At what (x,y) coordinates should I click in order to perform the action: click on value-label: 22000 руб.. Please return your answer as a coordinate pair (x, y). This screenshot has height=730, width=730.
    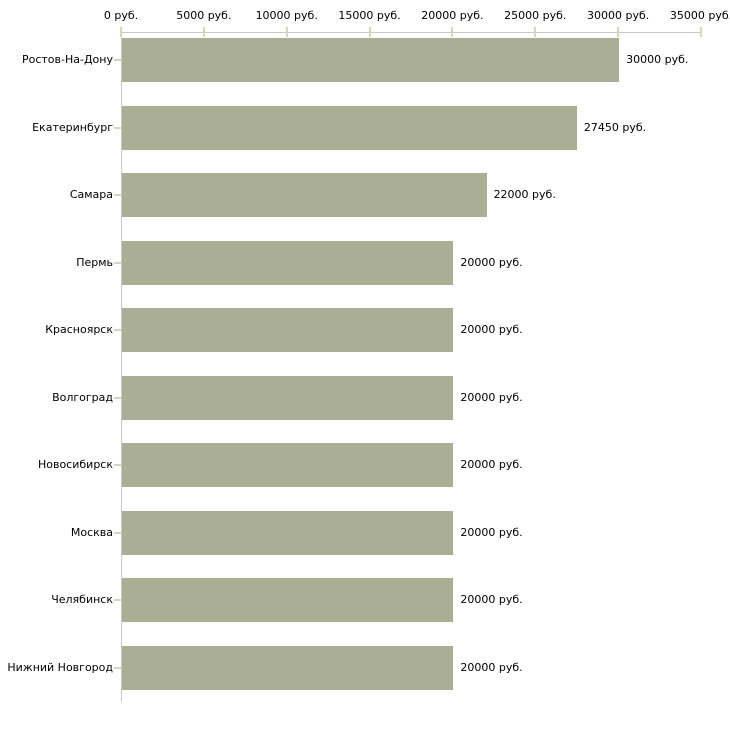
    Looking at the image, I should click on (524, 194).